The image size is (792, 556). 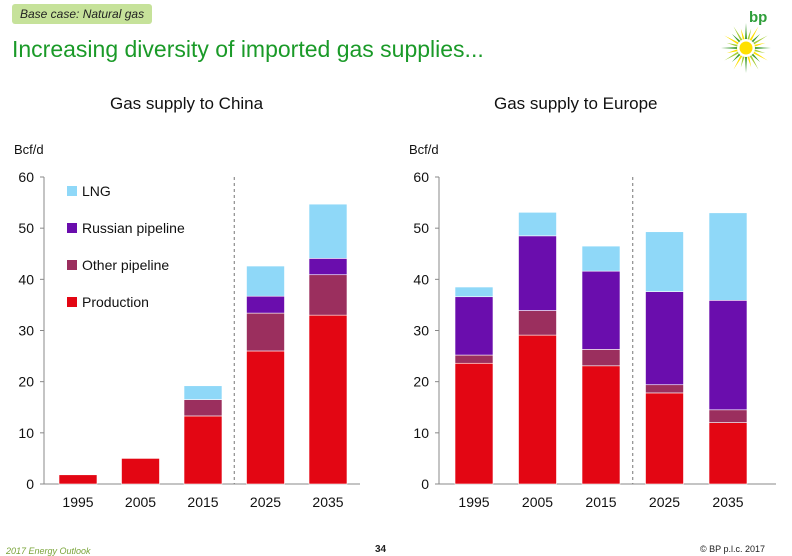 I want to click on helios-icon, so click(x=746, y=48).